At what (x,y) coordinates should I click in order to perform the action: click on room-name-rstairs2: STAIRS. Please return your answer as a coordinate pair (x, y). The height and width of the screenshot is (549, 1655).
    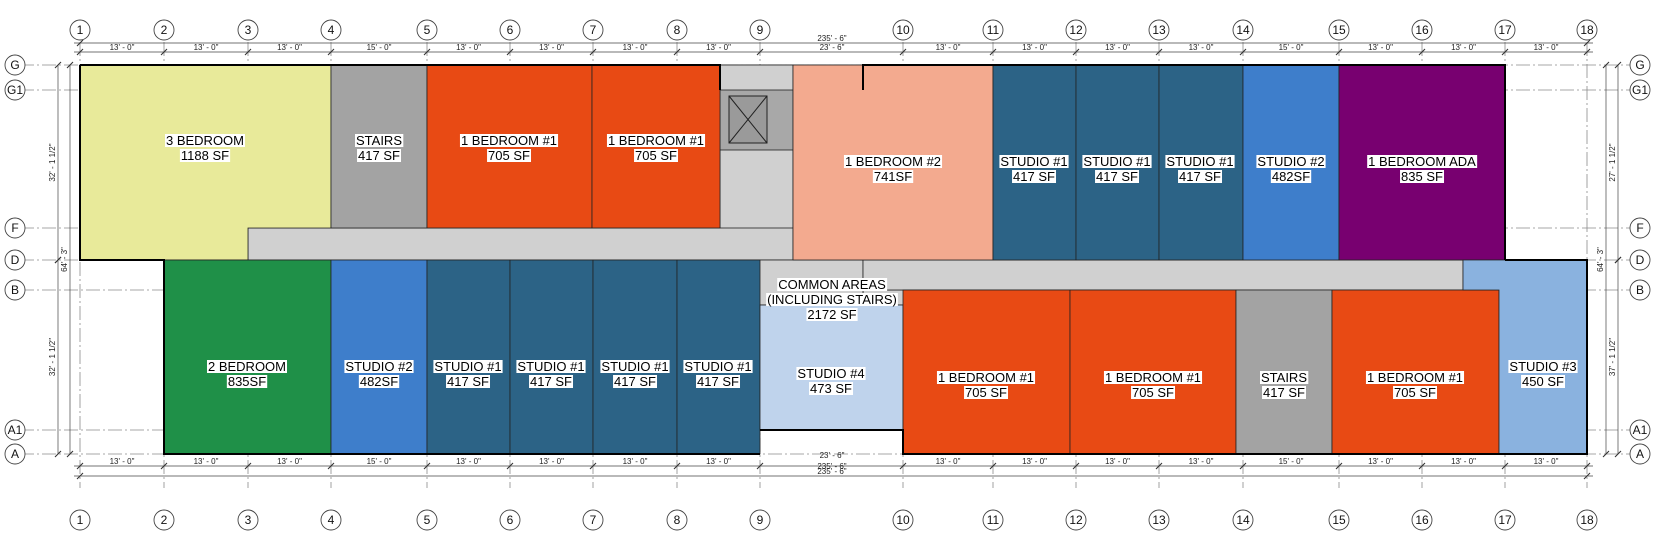
    Looking at the image, I should click on (1284, 377).